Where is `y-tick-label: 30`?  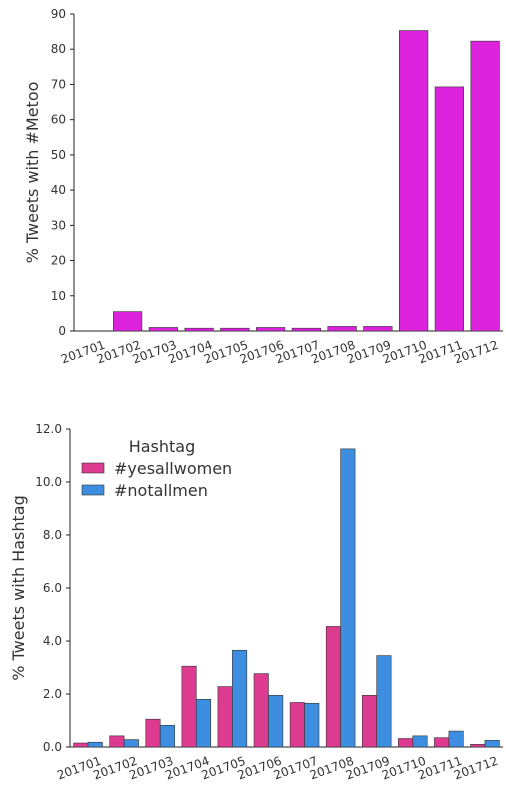
y-tick-label: 30 is located at coordinates (58, 225).